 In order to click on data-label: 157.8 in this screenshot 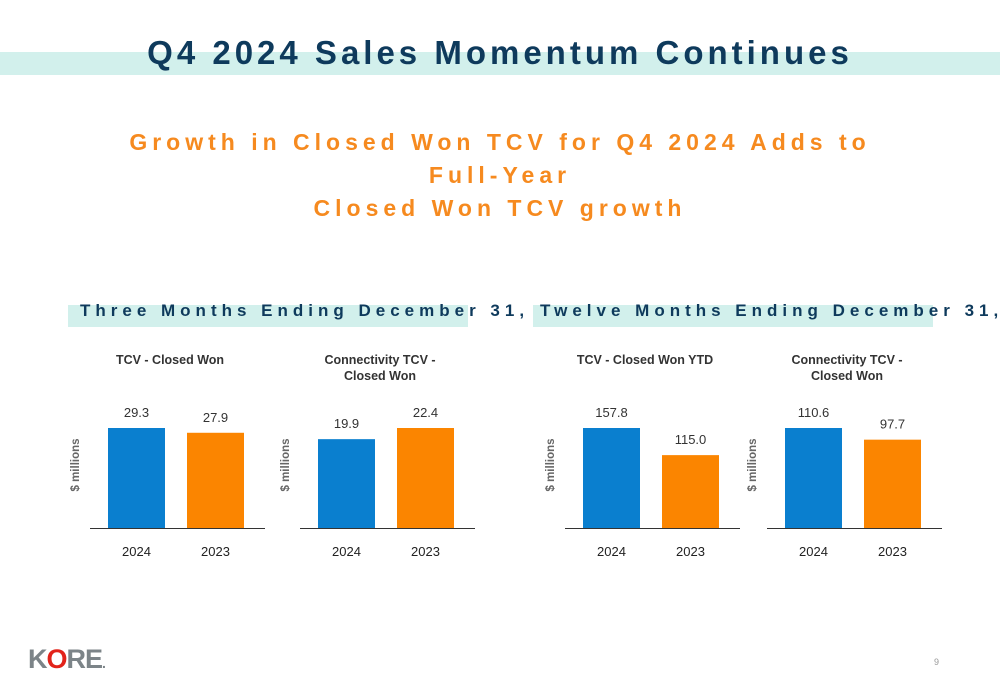, I will do `click(611, 412)`.